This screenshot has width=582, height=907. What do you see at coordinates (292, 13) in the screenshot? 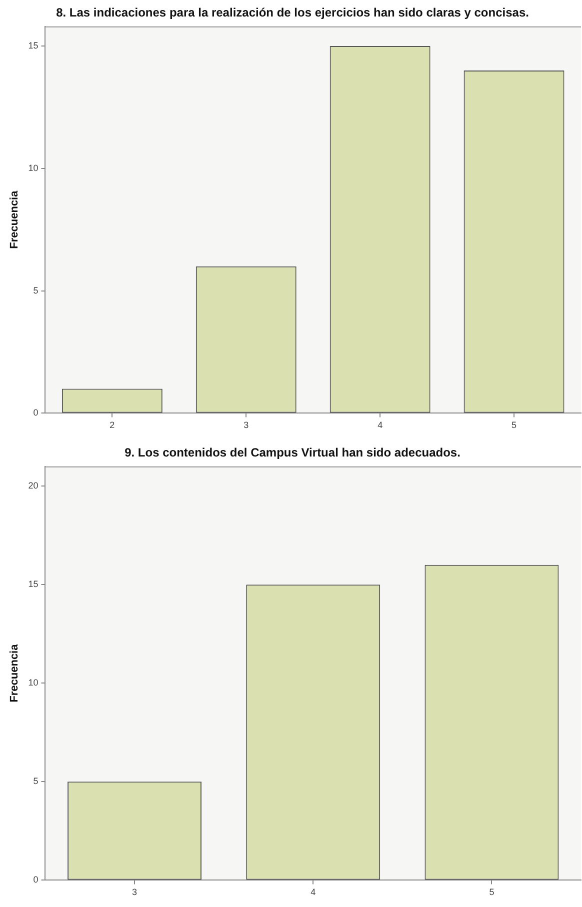
I see `chart-title: 8. Las indicaciones para la realización de los ejercicios han sido claras y concisas.` at bounding box center [292, 13].